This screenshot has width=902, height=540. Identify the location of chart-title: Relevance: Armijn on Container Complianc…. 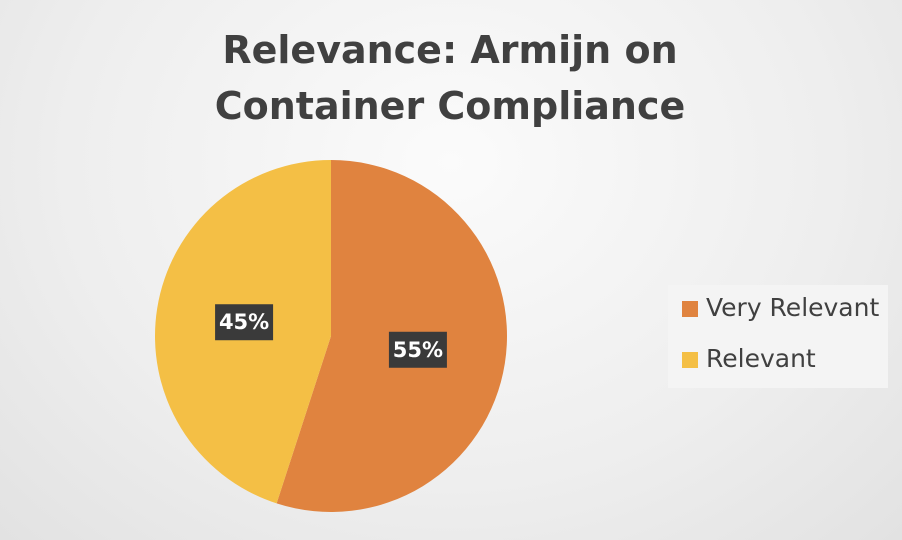
(450, 78).